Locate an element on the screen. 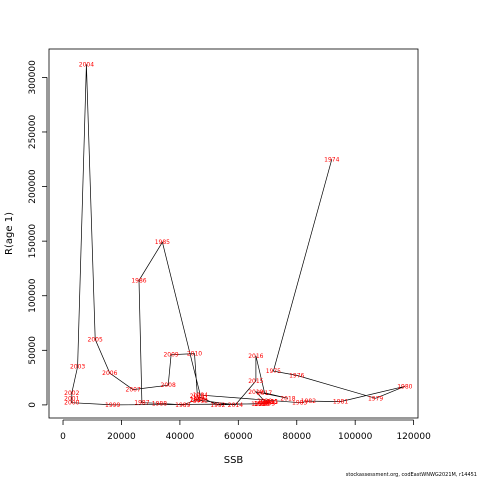 The width and height of the screenshot is (480, 480). y-tick-label: 100000 is located at coordinates (33, 295).